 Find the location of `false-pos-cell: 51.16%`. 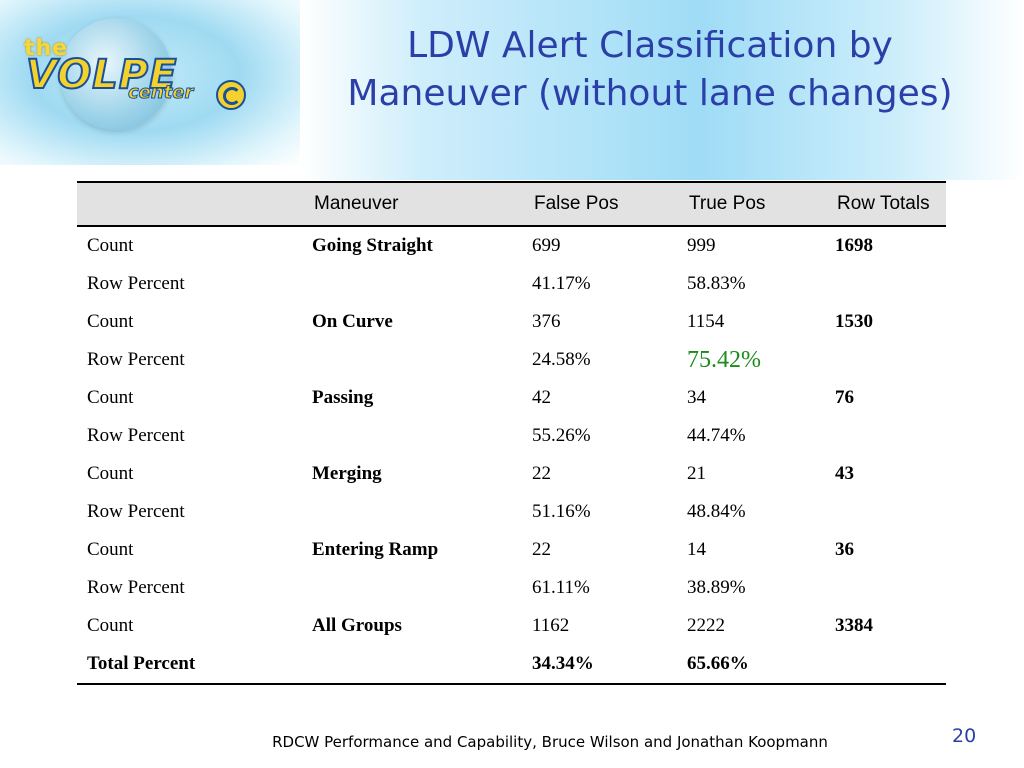

false-pos-cell: 51.16% is located at coordinates (561, 511).